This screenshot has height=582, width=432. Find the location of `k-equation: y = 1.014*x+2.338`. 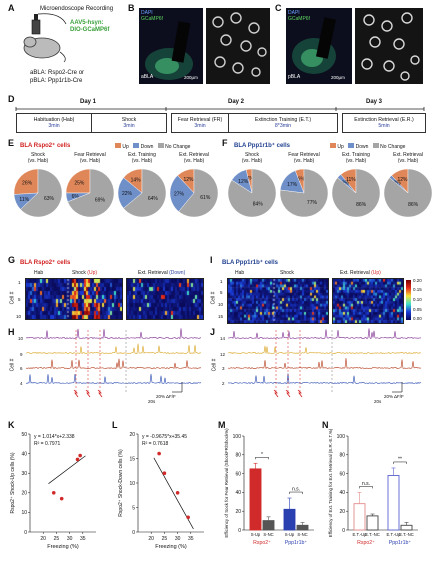

k-equation: y = 1.014*x+2.338 is located at coordinates (54, 437).